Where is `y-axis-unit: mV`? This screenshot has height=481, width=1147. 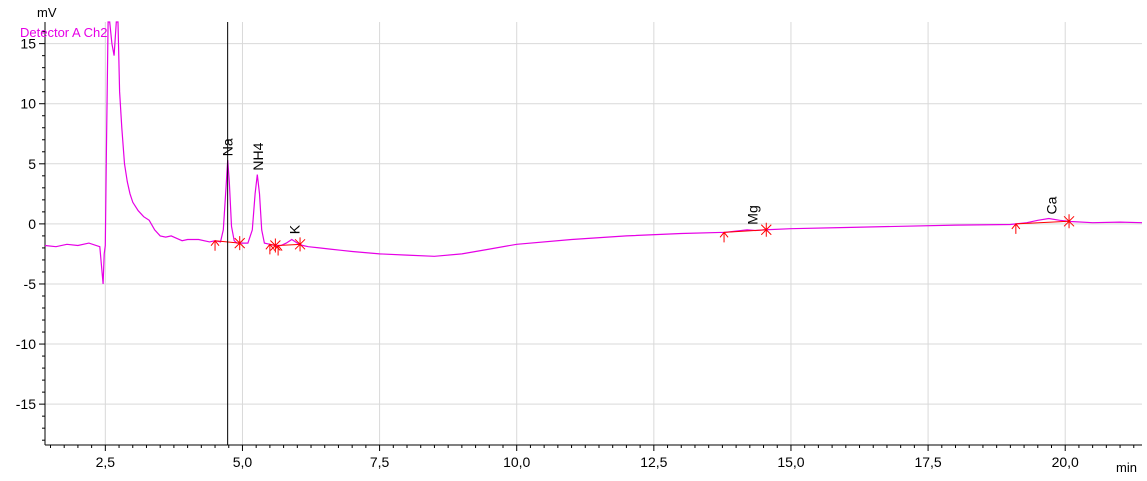
y-axis-unit: mV is located at coordinates (47, 12).